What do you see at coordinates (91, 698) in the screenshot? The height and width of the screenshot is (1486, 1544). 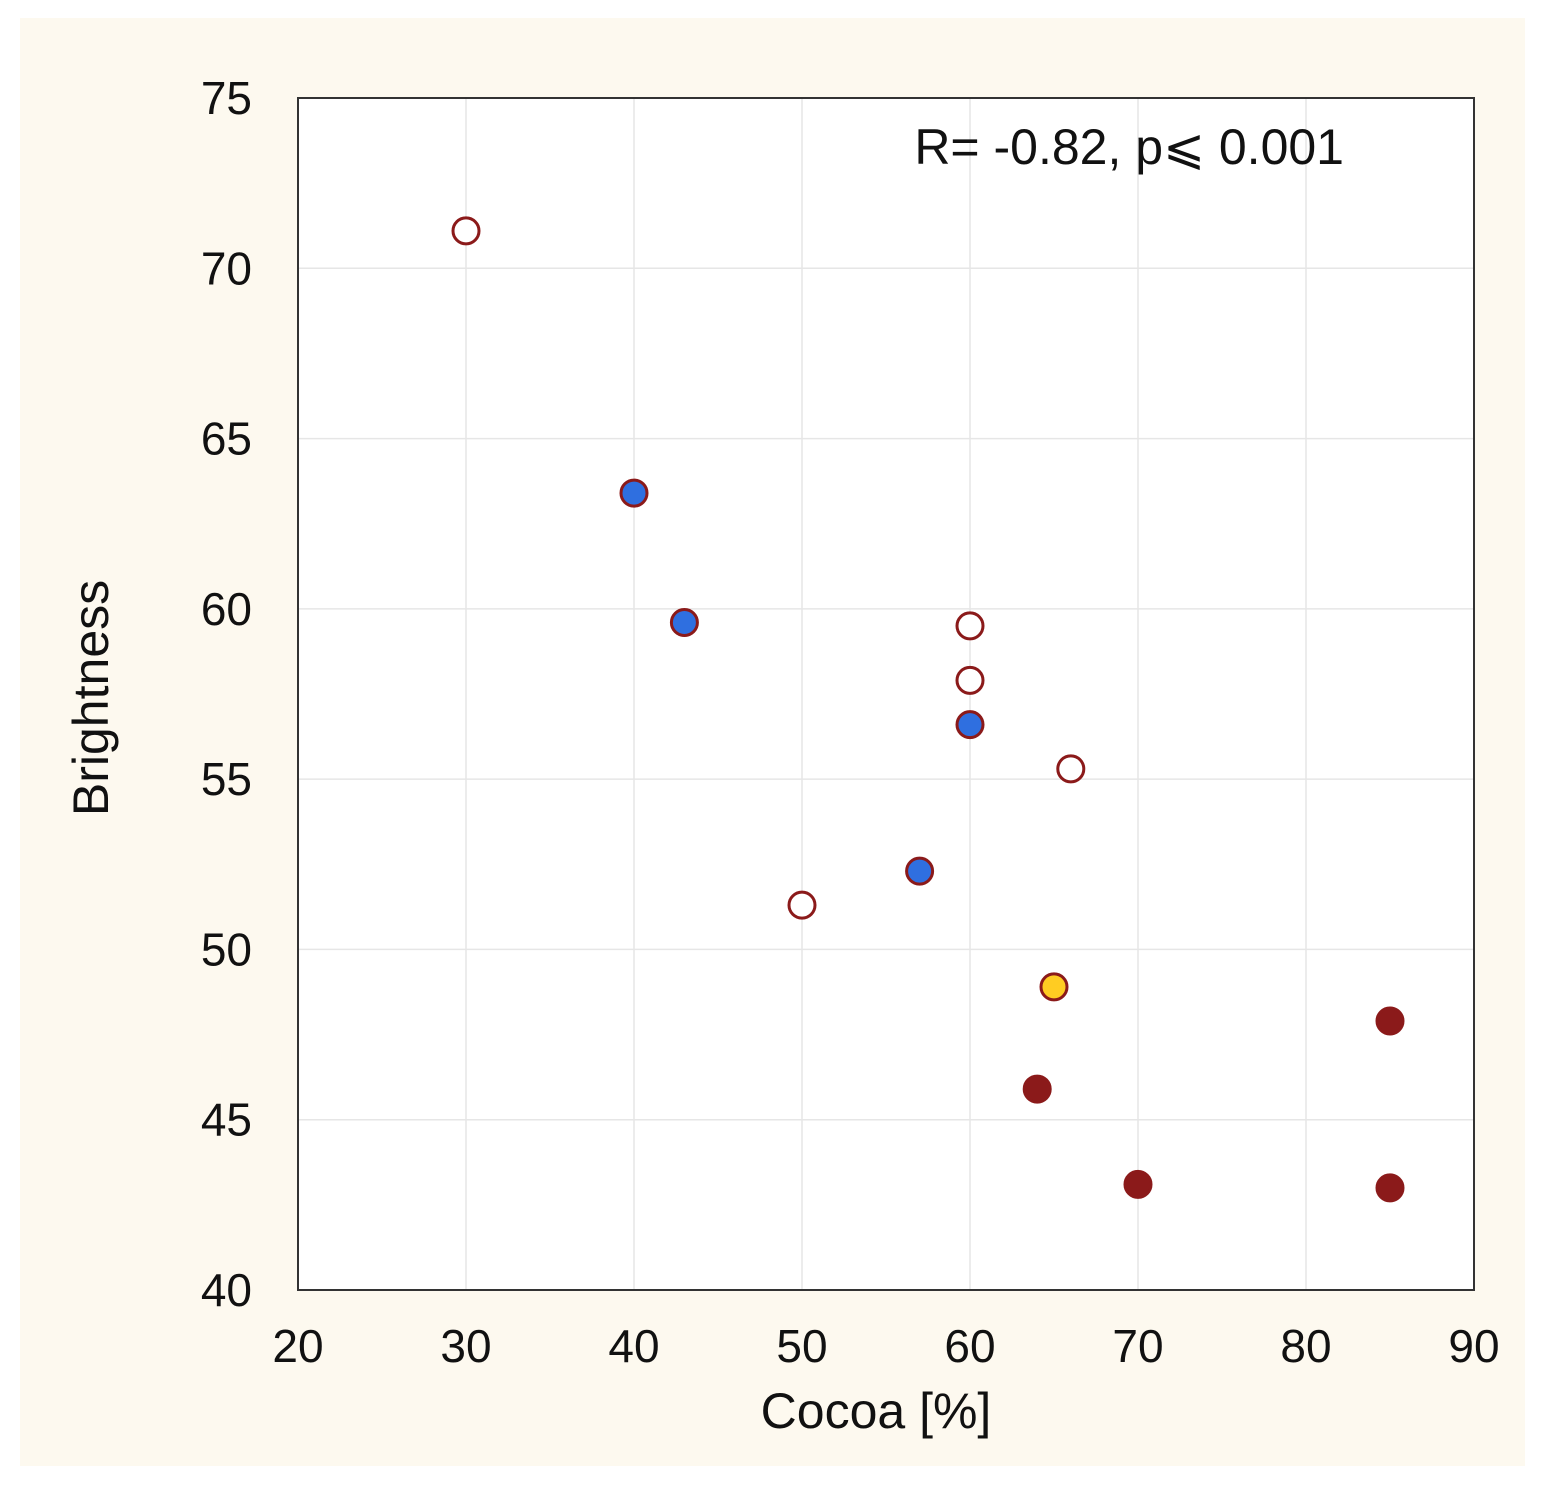 I see `y-axis-title: Brightness` at bounding box center [91, 698].